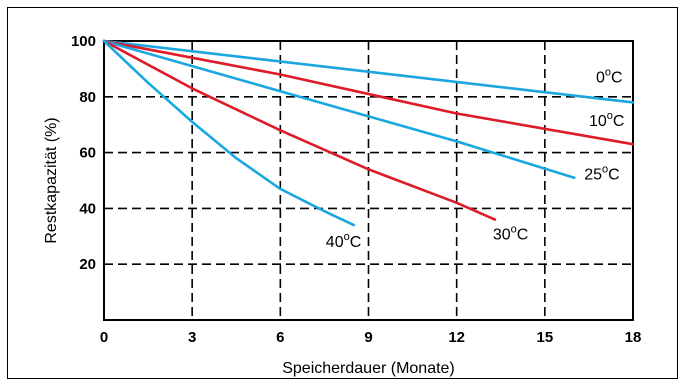 The image size is (687, 388). I want to click on x-axis-title: Speicherdauer (Monate), so click(368, 368).